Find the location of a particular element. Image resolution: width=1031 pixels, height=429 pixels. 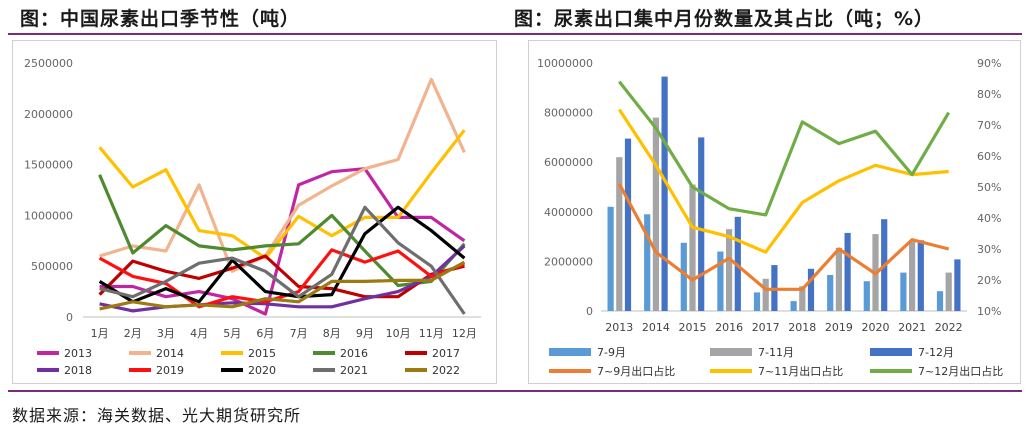

series-line-2013 is located at coordinates (282, 241).